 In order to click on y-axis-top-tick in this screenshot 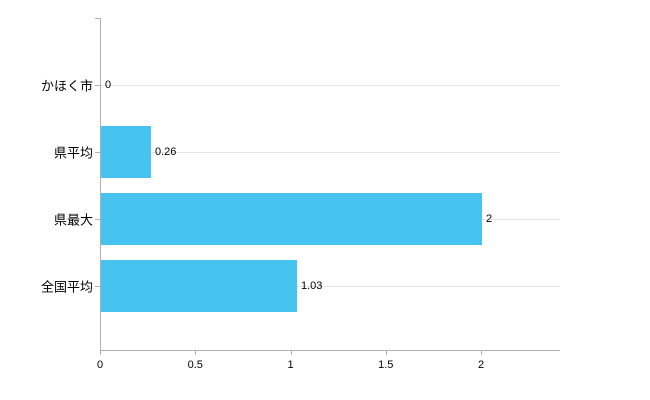, I will do `click(97, 18)`.